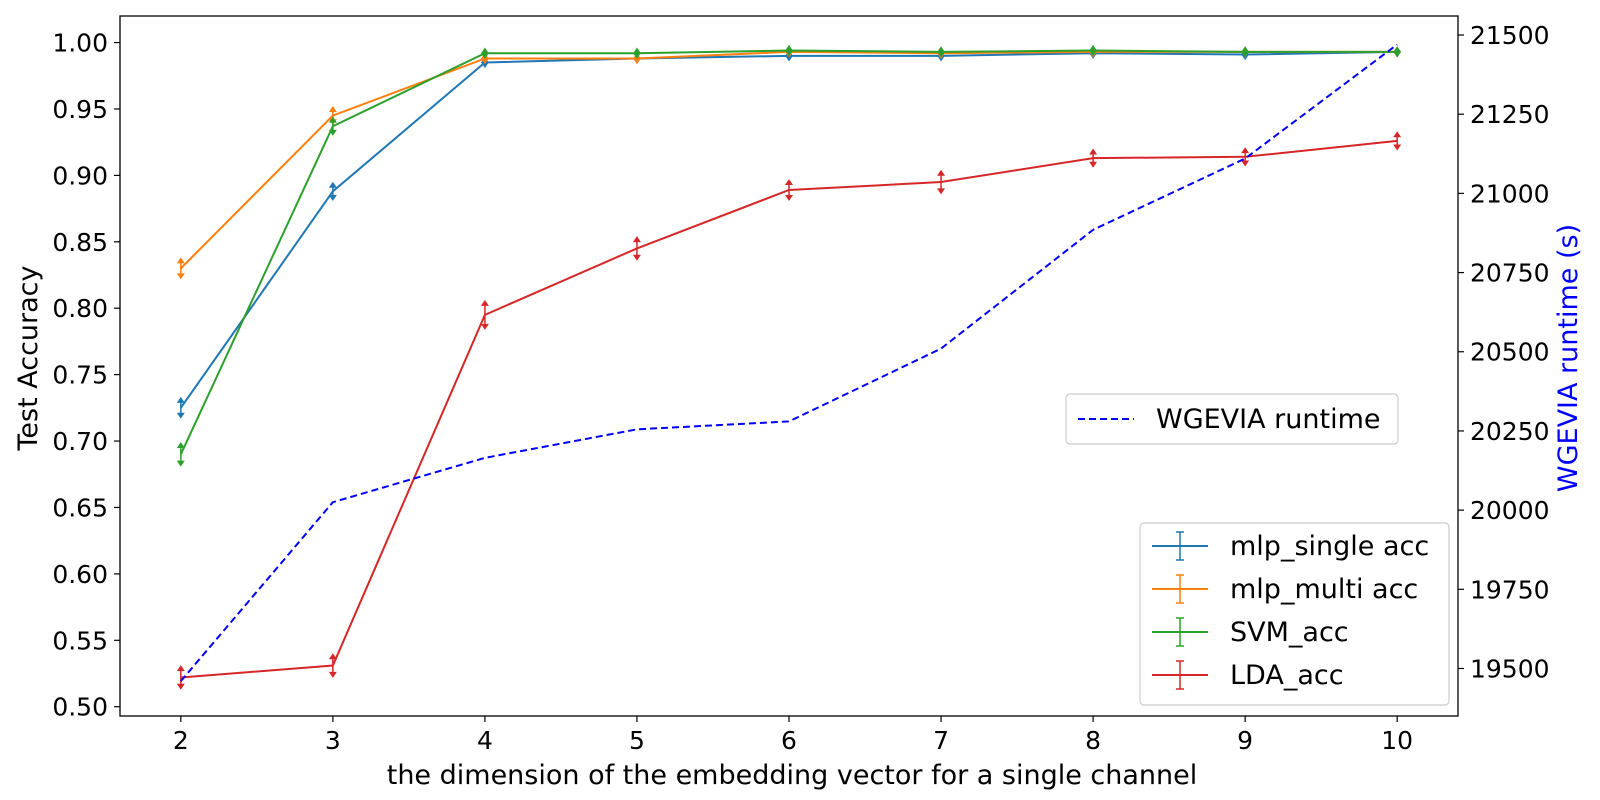 This screenshot has width=1600, height=800. I want to click on x-tick-label: 9, so click(1245, 740).